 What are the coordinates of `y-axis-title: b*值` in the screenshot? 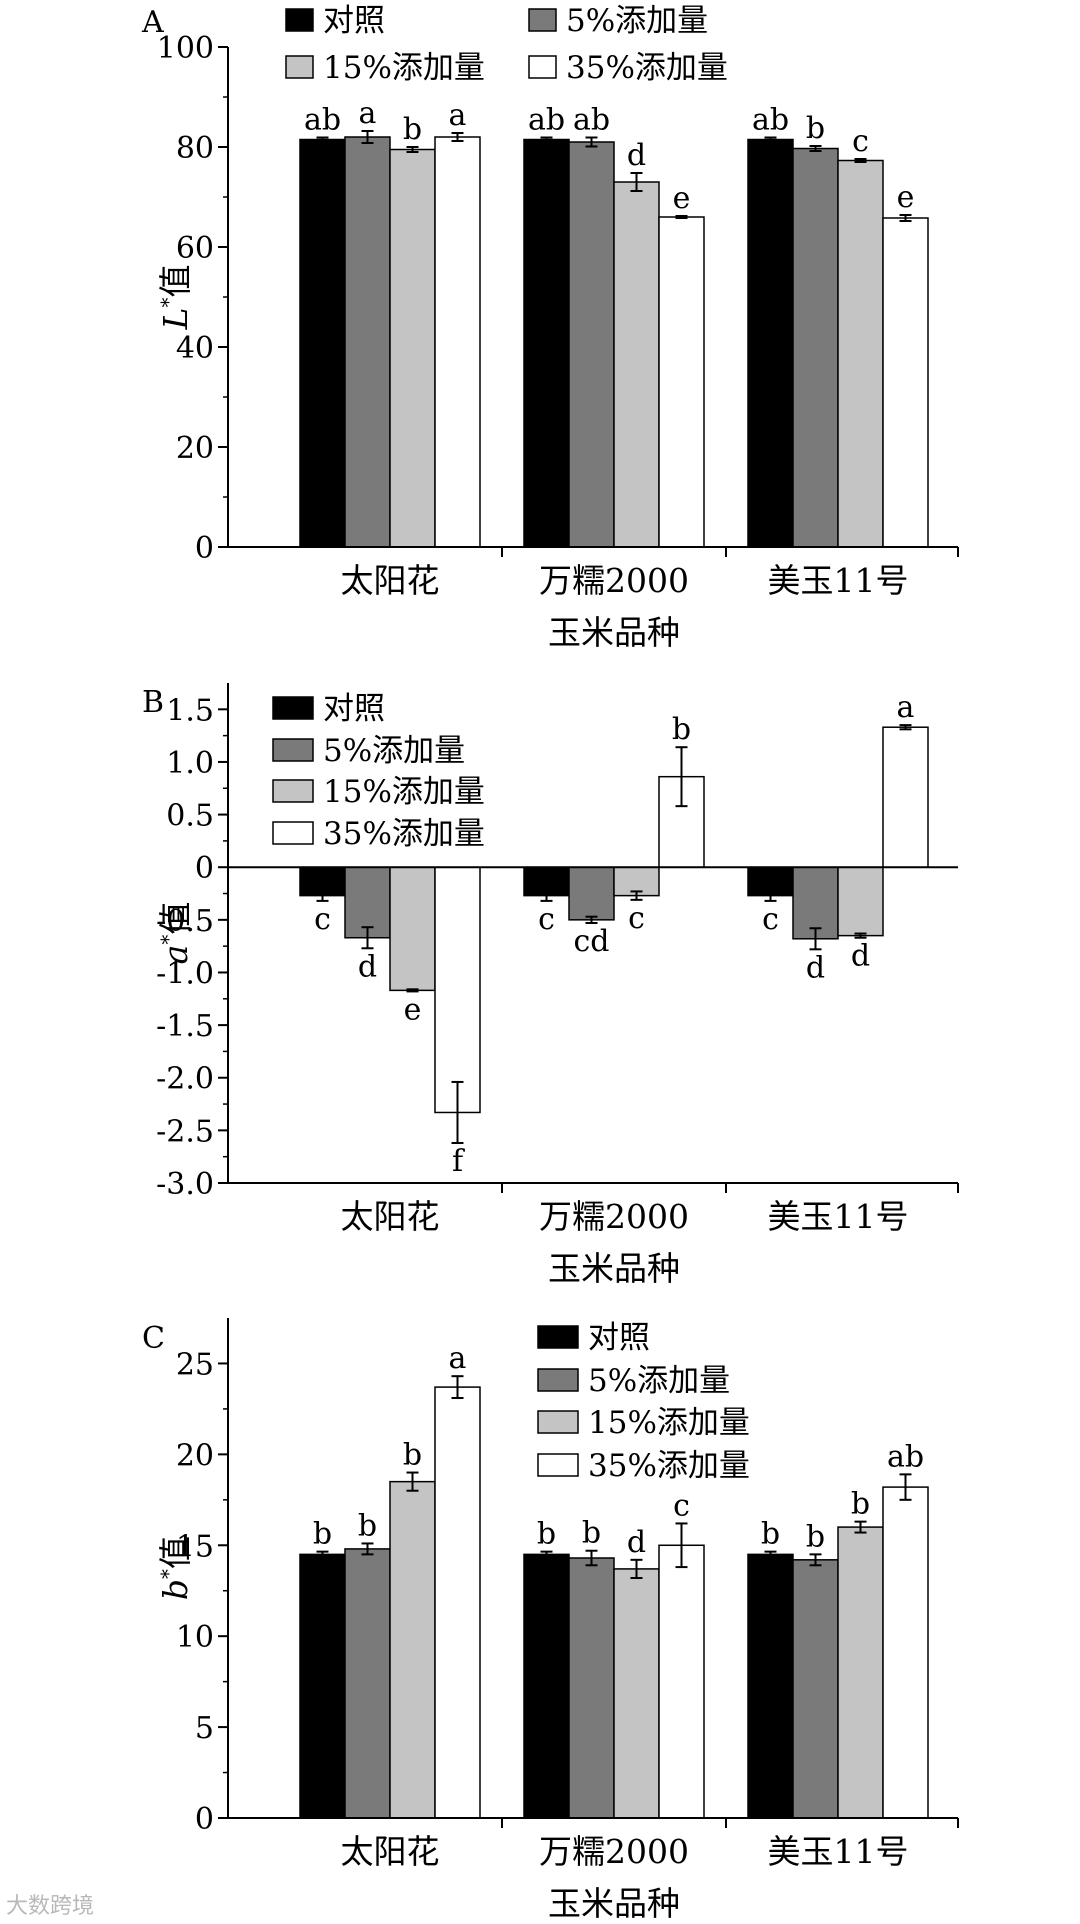 It's located at (175, 1568).